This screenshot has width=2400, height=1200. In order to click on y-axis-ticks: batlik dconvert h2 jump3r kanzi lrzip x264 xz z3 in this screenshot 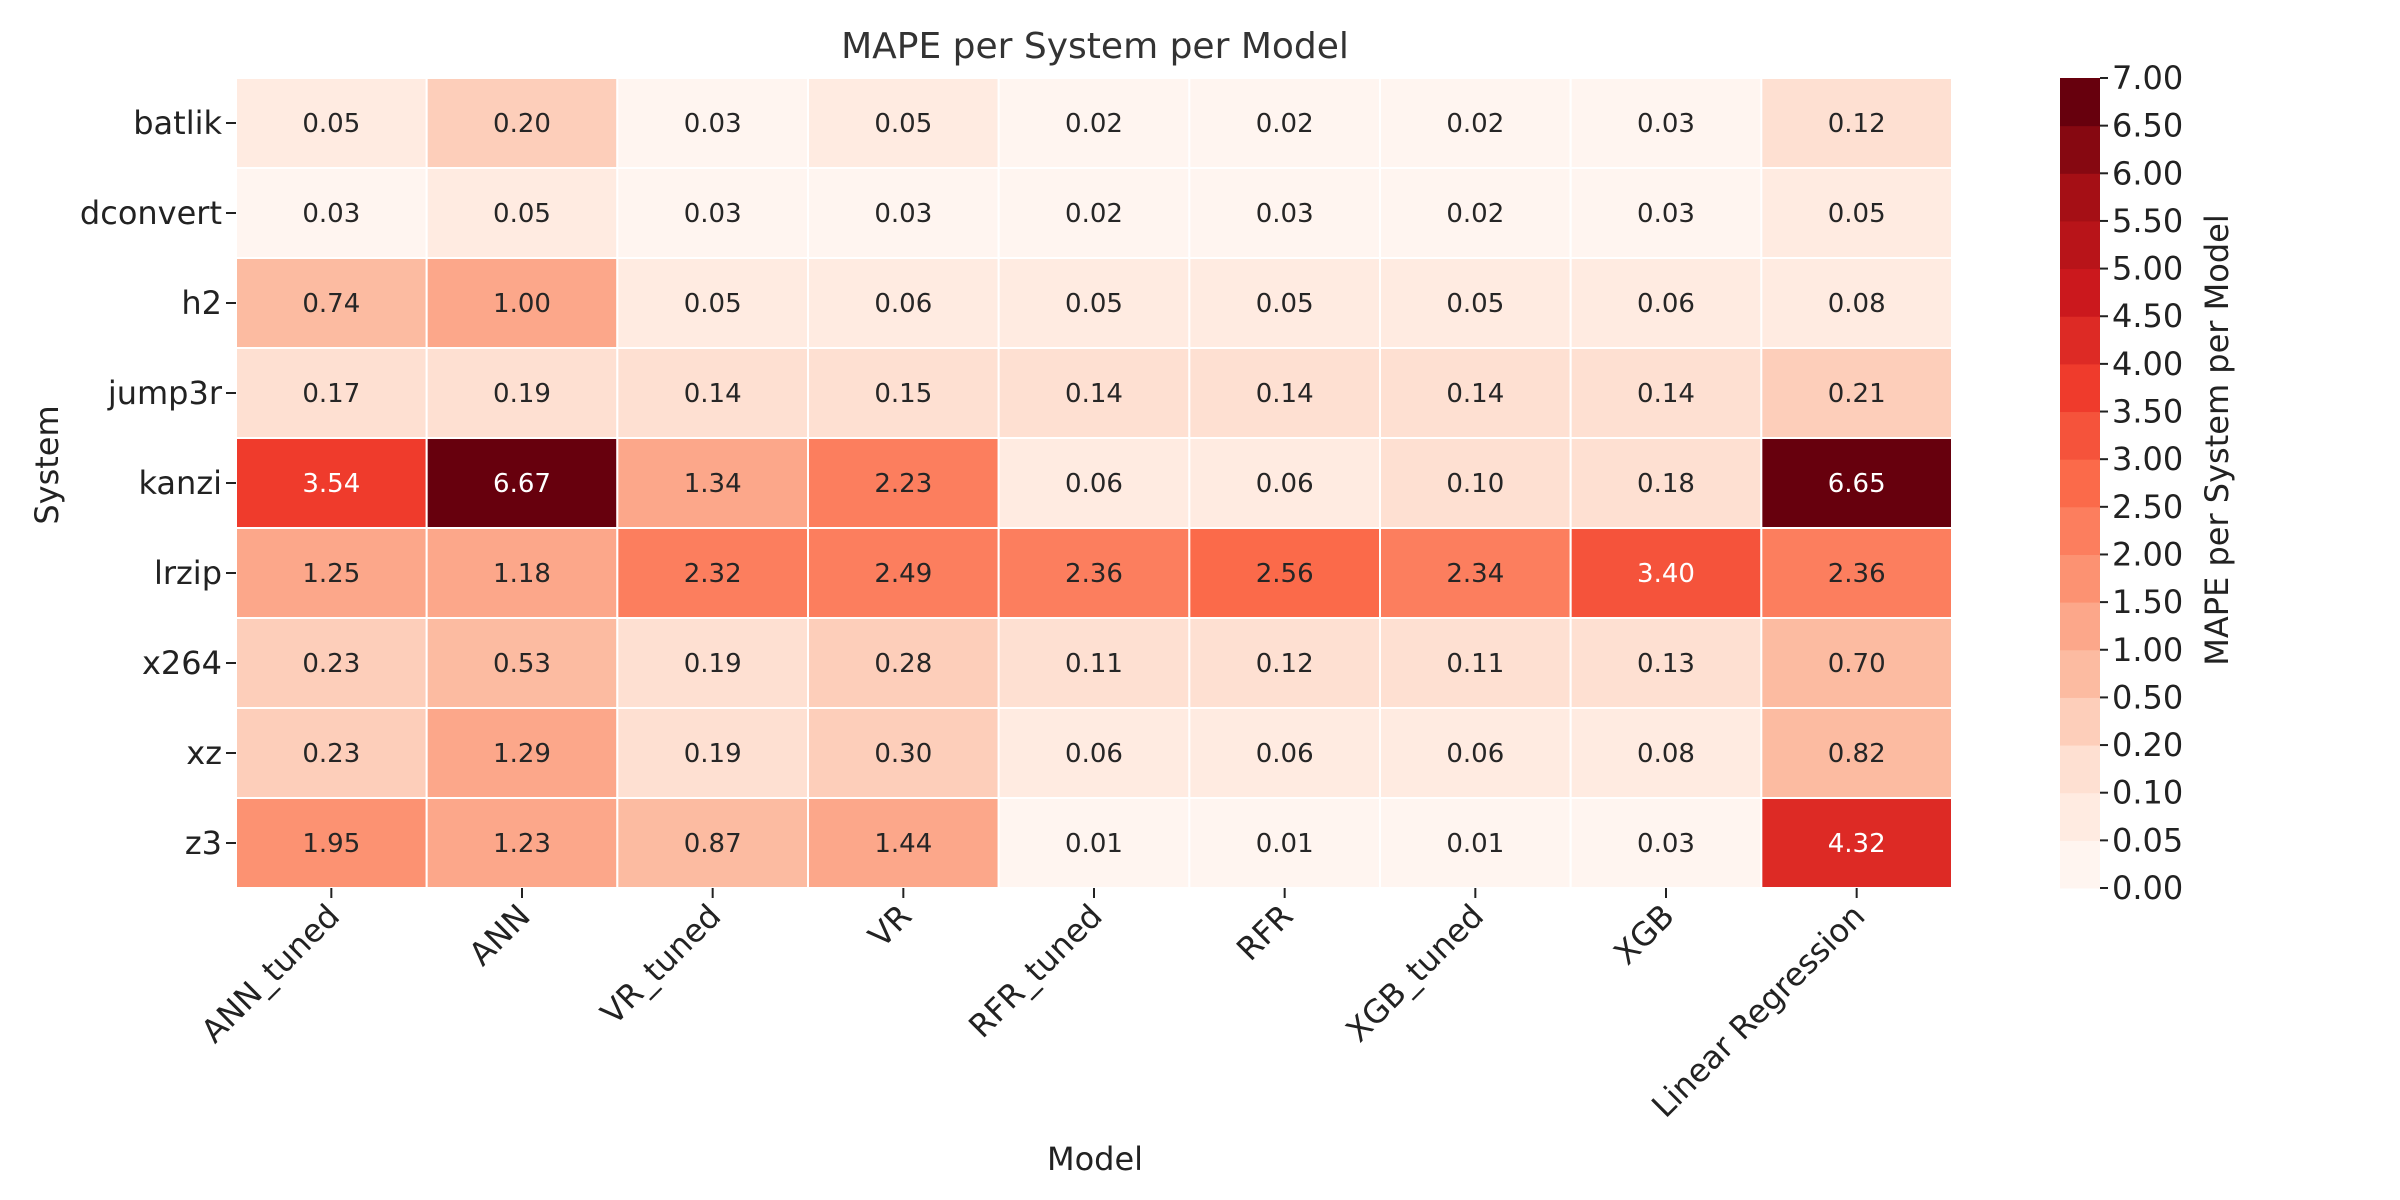, I will do `click(158, 483)`.